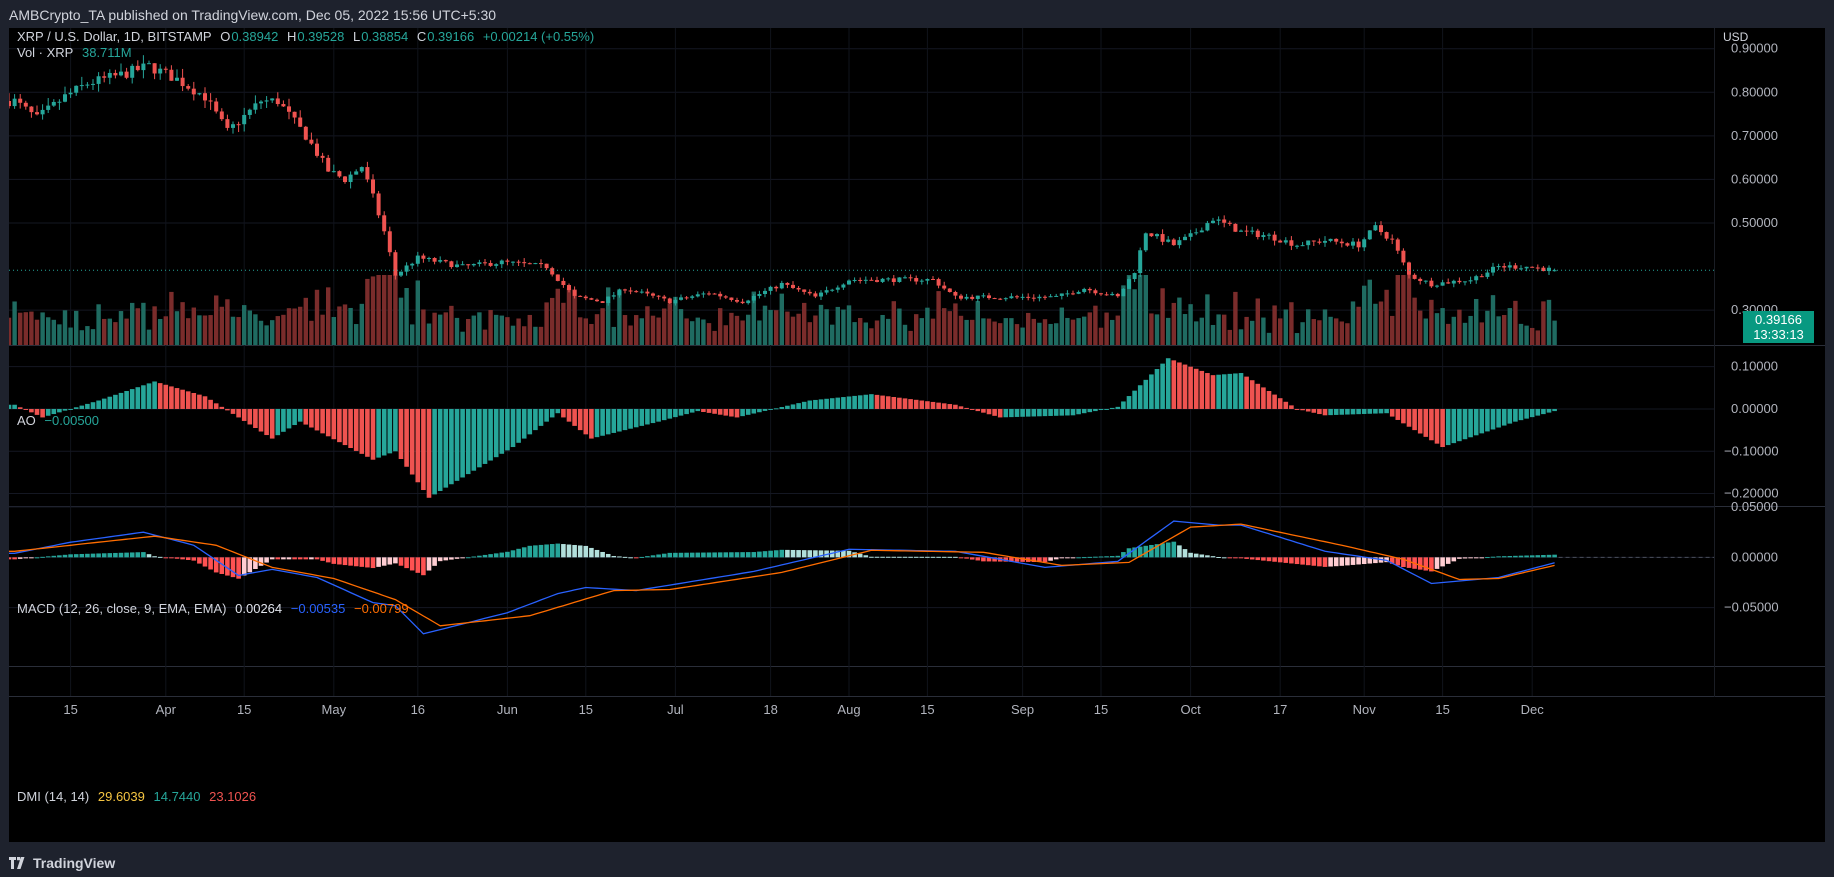  Describe the element at coordinates (26, 420) in the screenshot. I see `ao-label: AO` at that location.